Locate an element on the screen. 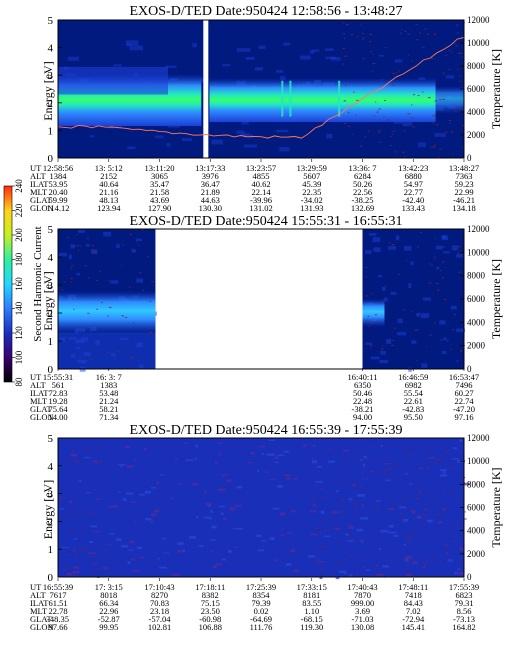 The height and width of the screenshot is (649, 505). ephemeris-value: 22.78 is located at coordinates (57, 611).